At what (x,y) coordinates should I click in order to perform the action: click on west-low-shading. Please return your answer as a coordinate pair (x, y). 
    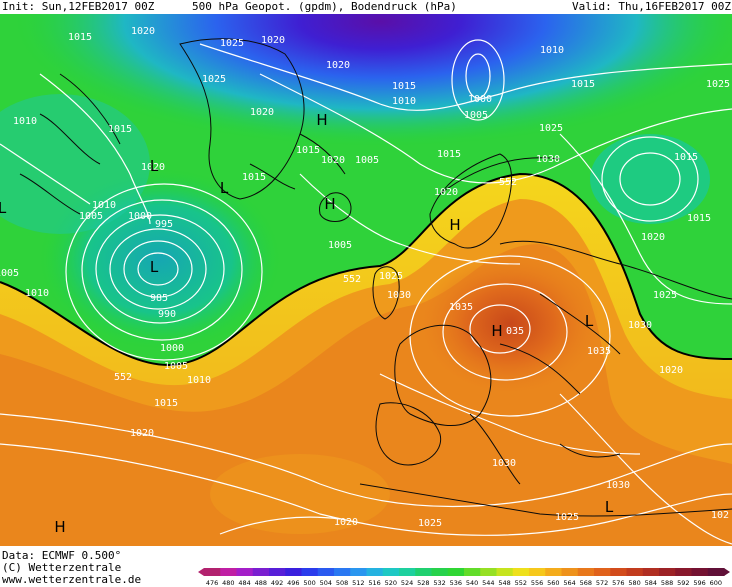
    Looking at the image, I should click on (75, 164).